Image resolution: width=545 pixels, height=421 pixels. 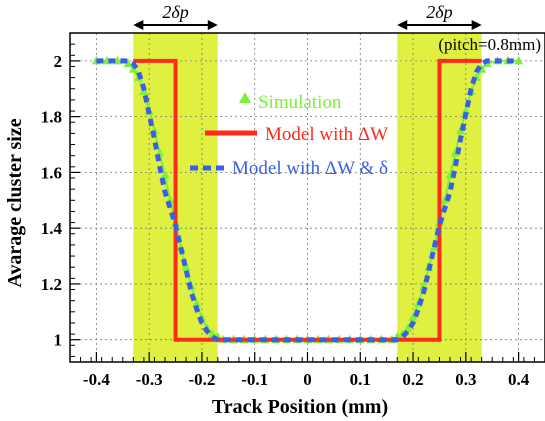 What do you see at coordinates (96, 379) in the screenshot?
I see `x-tick-label: -0.4` at bounding box center [96, 379].